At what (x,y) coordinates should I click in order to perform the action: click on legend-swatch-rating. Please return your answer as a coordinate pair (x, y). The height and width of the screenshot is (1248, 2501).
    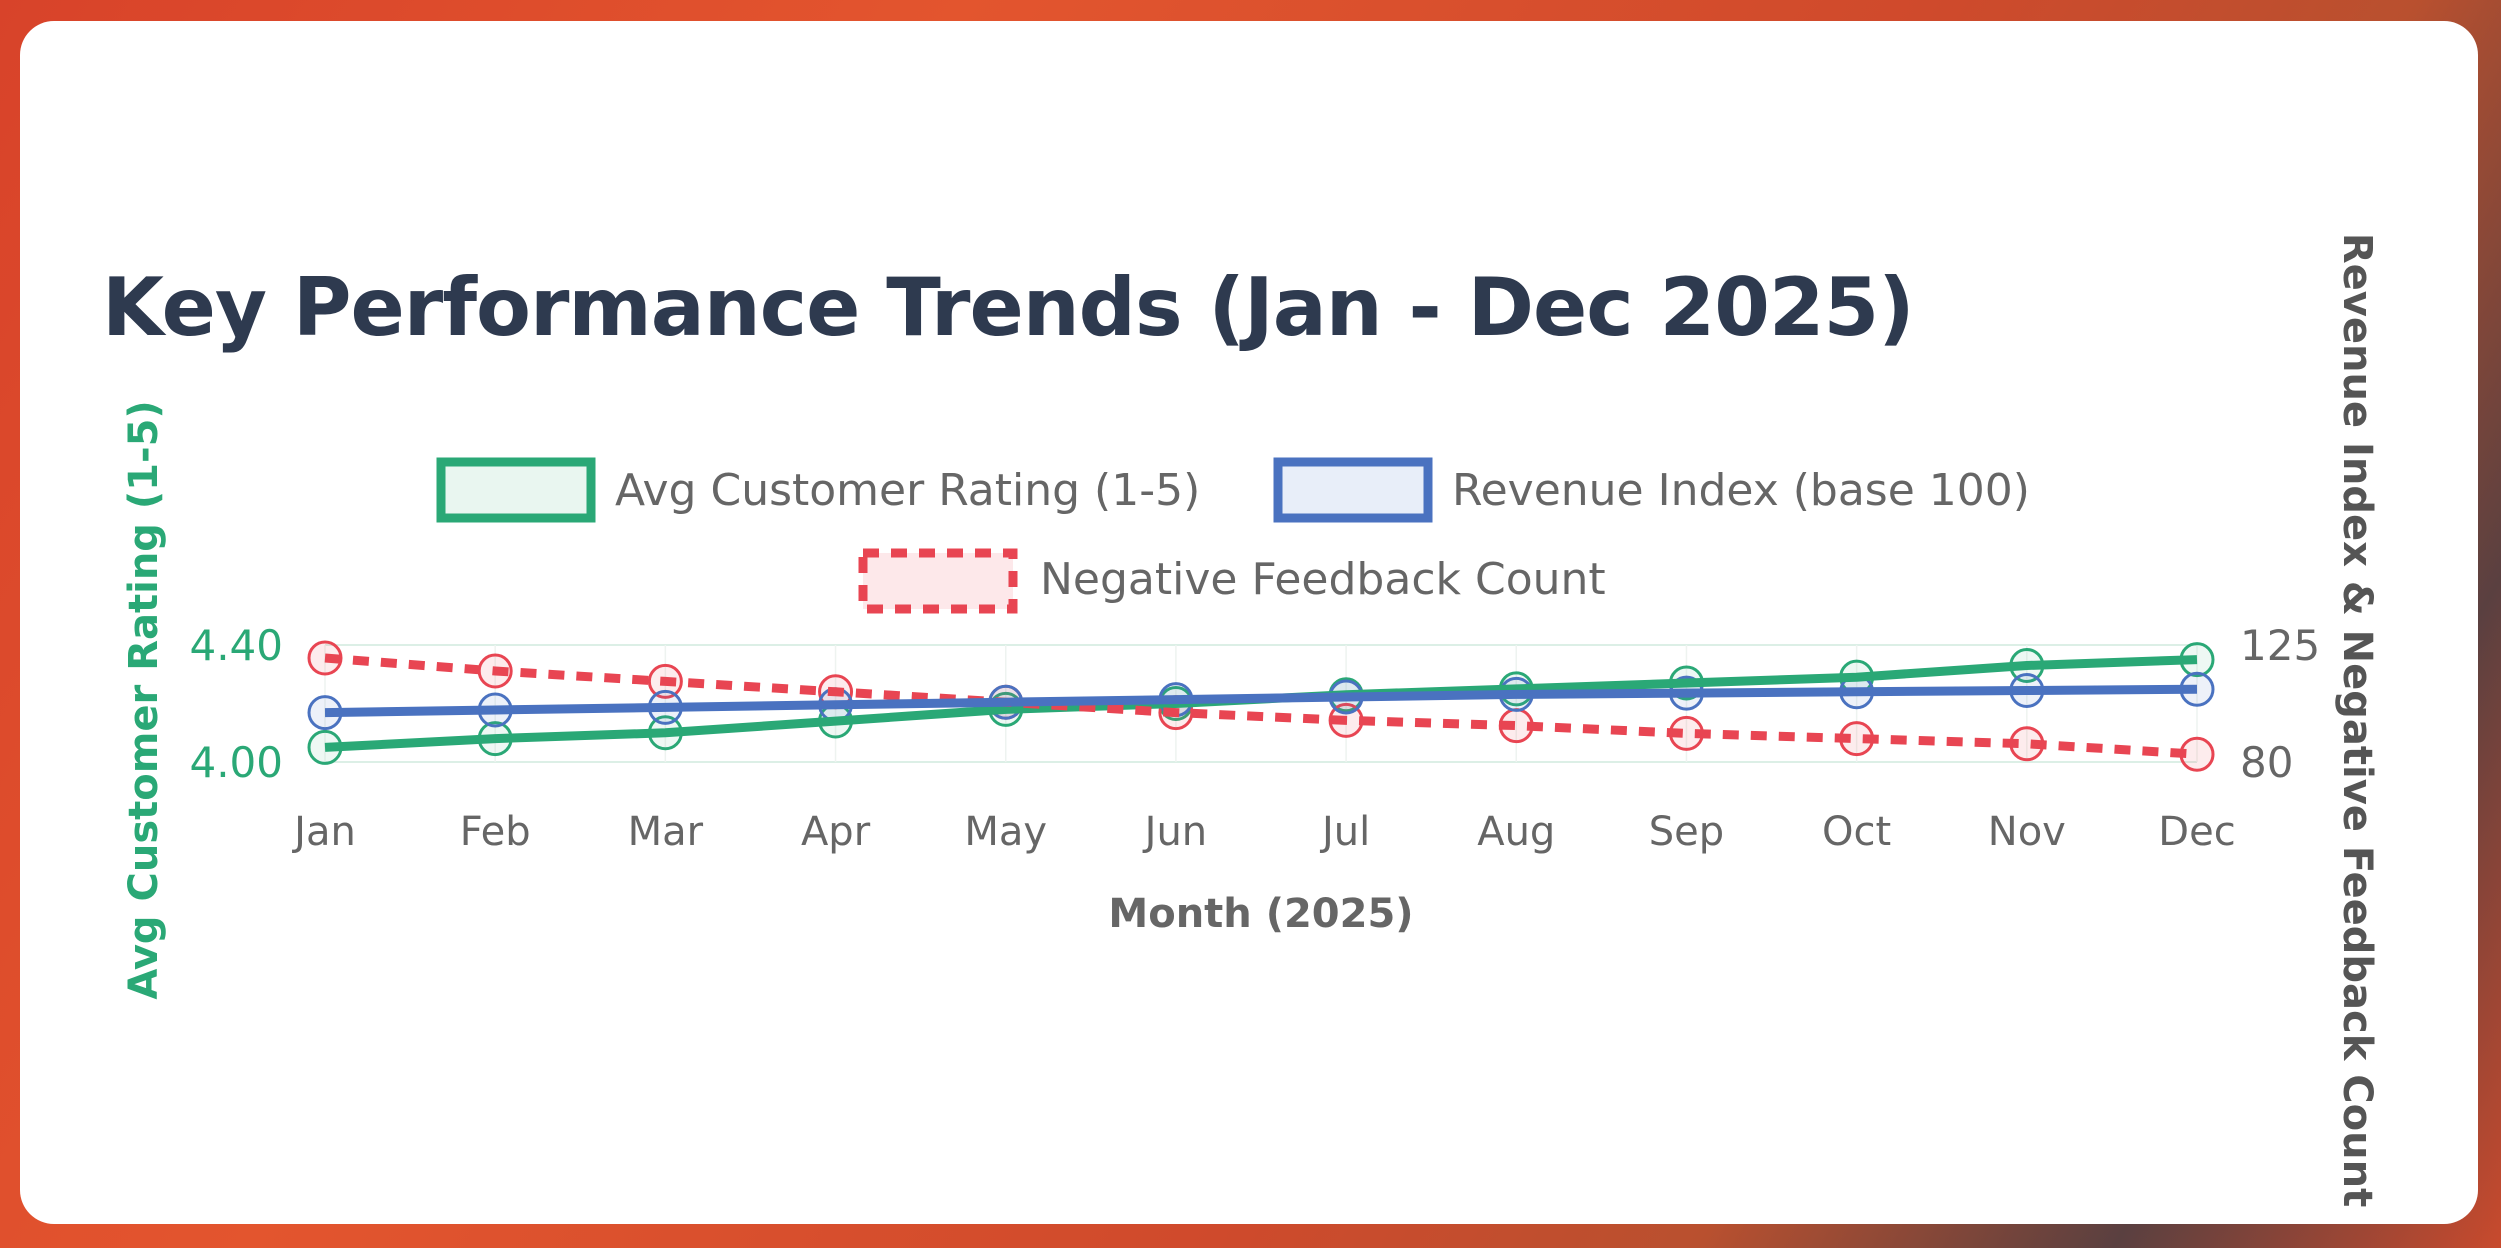
    Looking at the image, I should click on (516, 490).